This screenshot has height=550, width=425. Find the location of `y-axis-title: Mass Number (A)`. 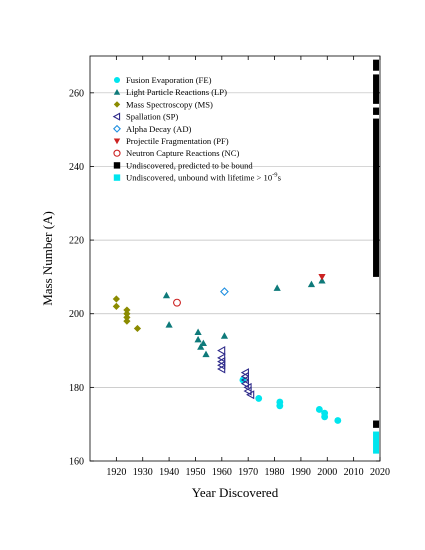

y-axis-title: Mass Number (A) is located at coordinates (47, 258).